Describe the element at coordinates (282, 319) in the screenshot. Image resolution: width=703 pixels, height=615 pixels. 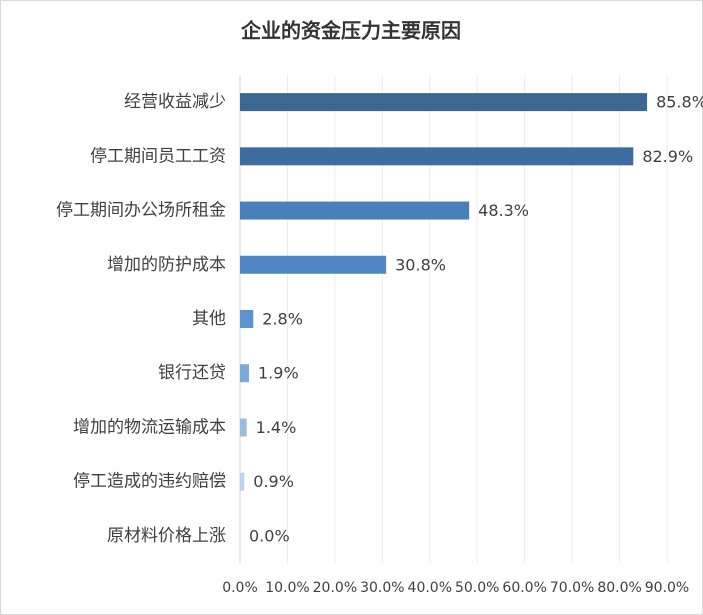
I see `value-label: 2.8%` at that location.